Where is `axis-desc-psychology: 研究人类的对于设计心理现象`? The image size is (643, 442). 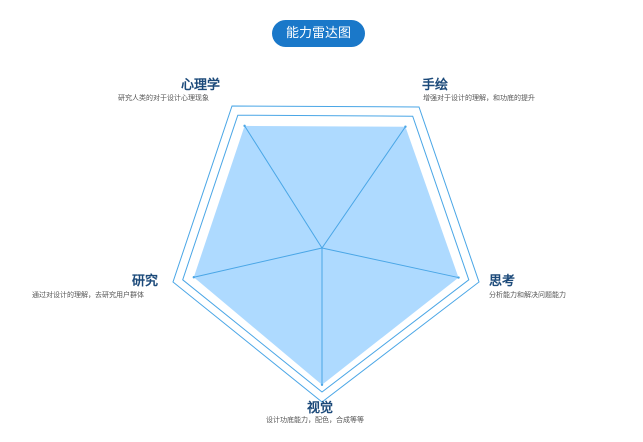
axis-desc-psychology: 研究人类的对于设计心理现象 is located at coordinates (163, 98).